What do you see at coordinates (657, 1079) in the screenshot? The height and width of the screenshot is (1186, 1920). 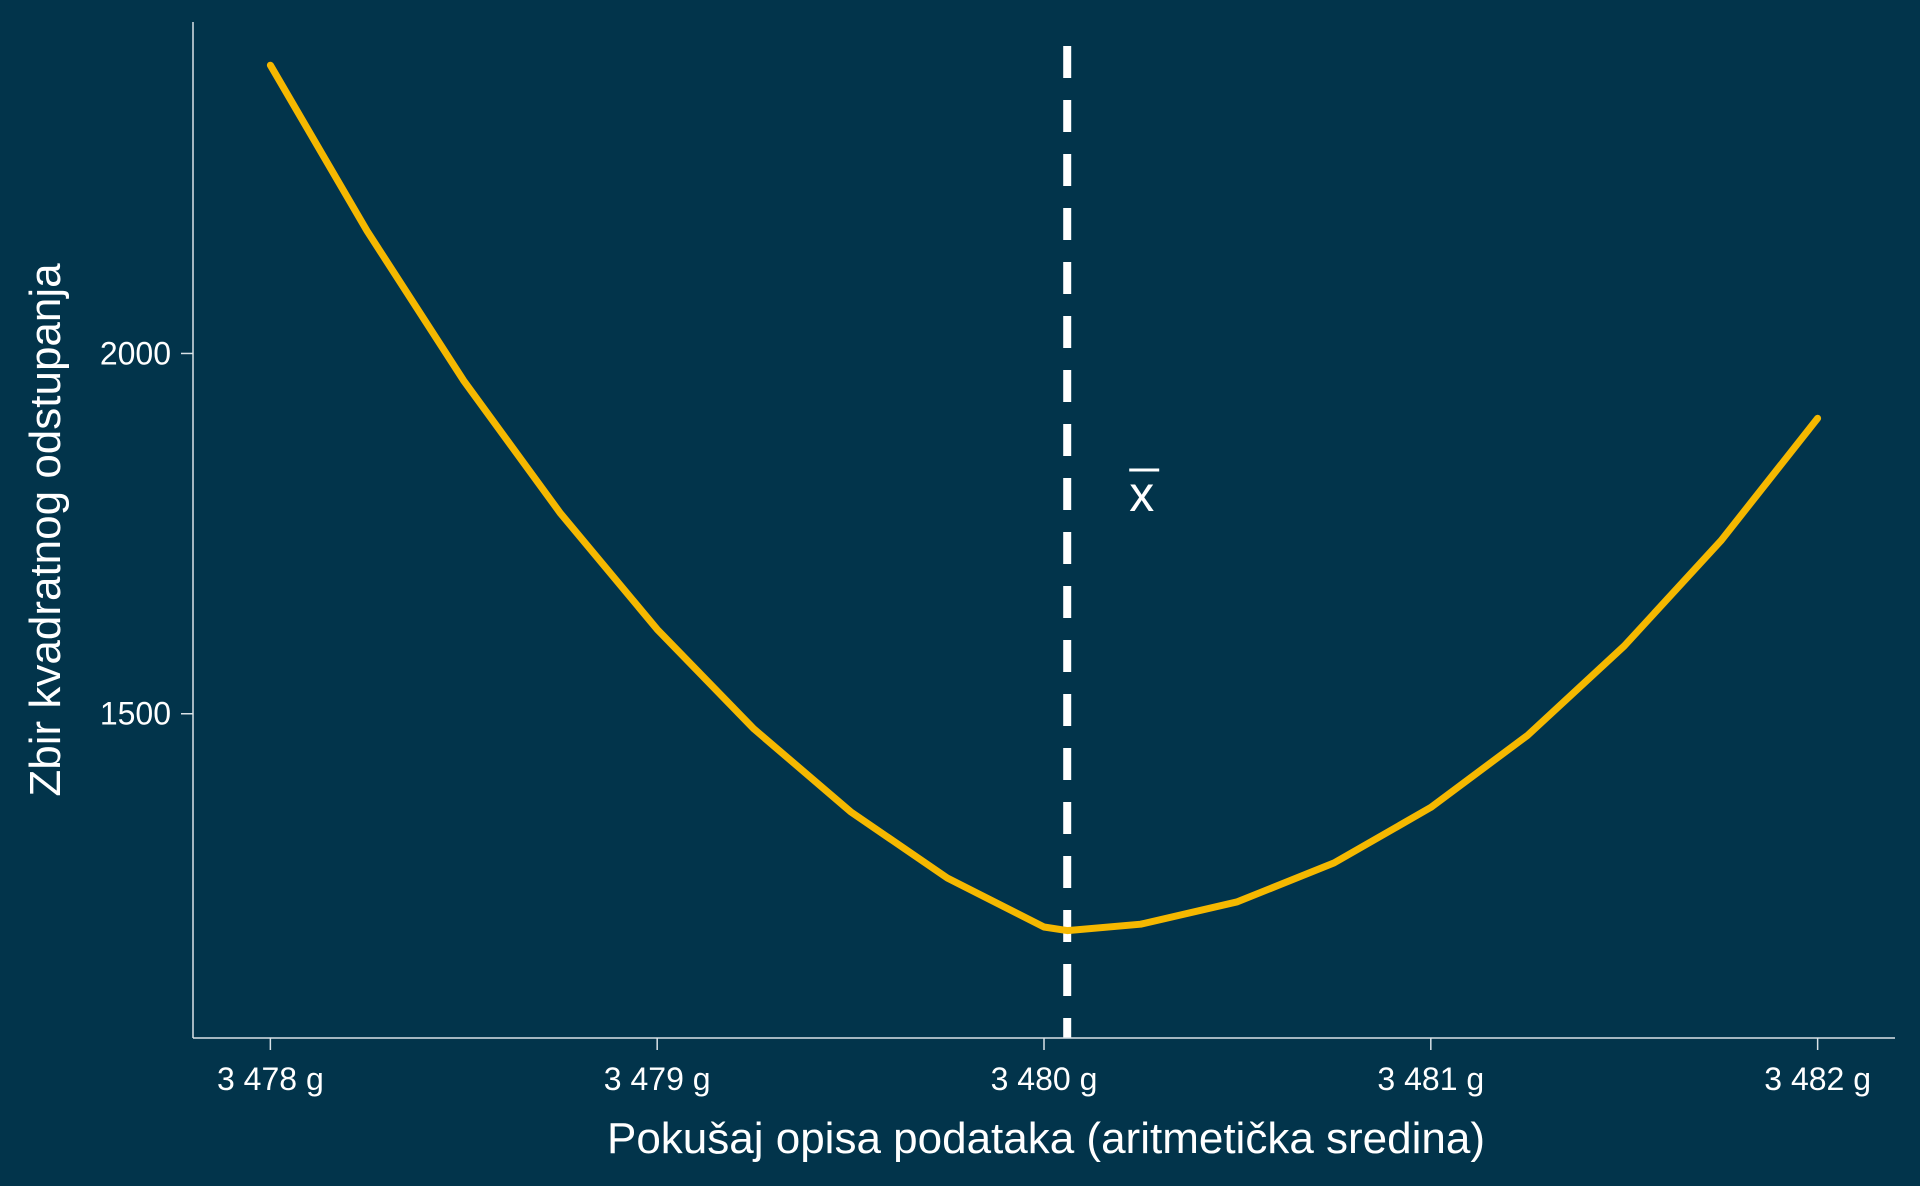 I see `x-tick-label: 3 479 g` at bounding box center [657, 1079].